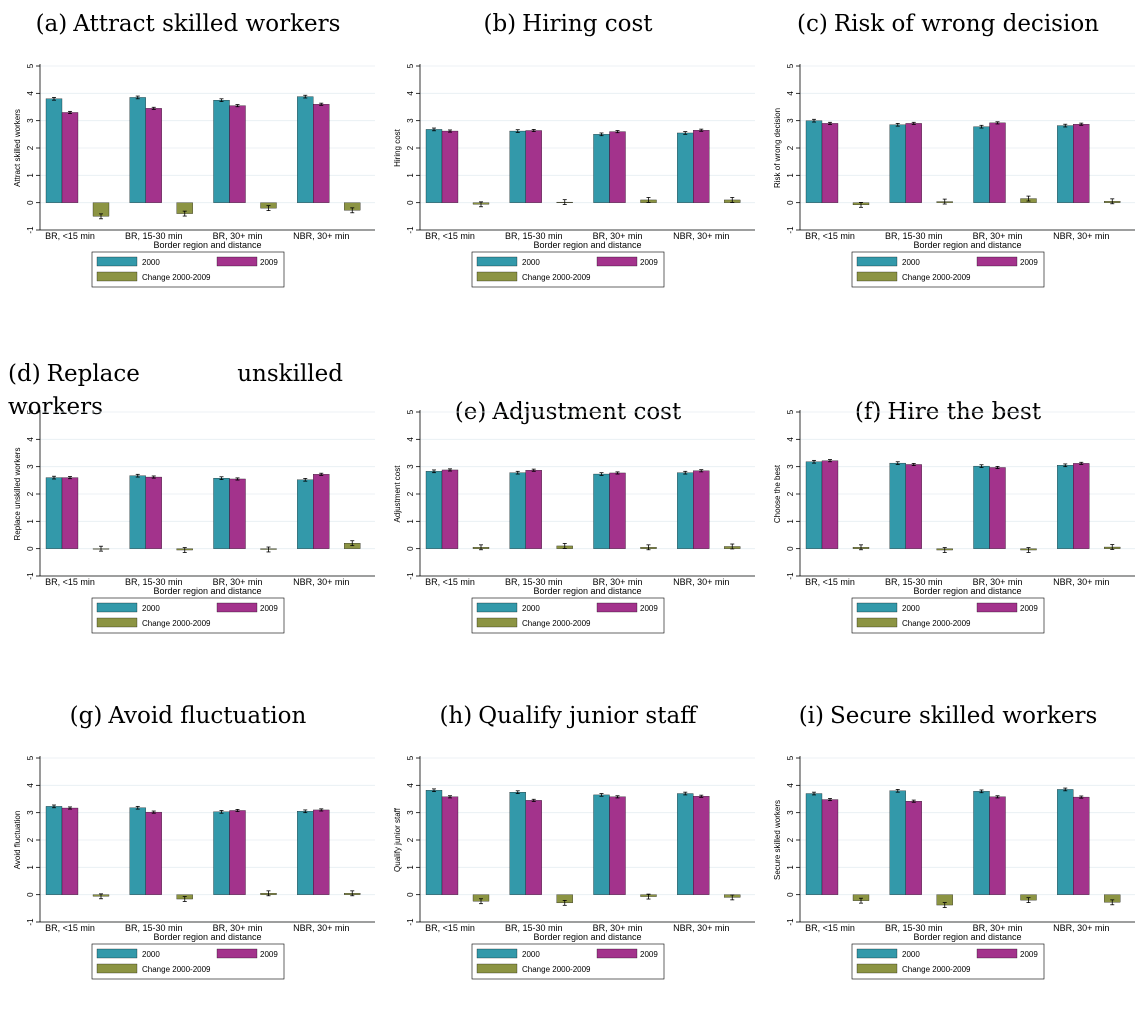  What do you see at coordinates (207, 24) in the screenshot?
I see `chart-title-text: Attract skilled workers` at bounding box center [207, 24].